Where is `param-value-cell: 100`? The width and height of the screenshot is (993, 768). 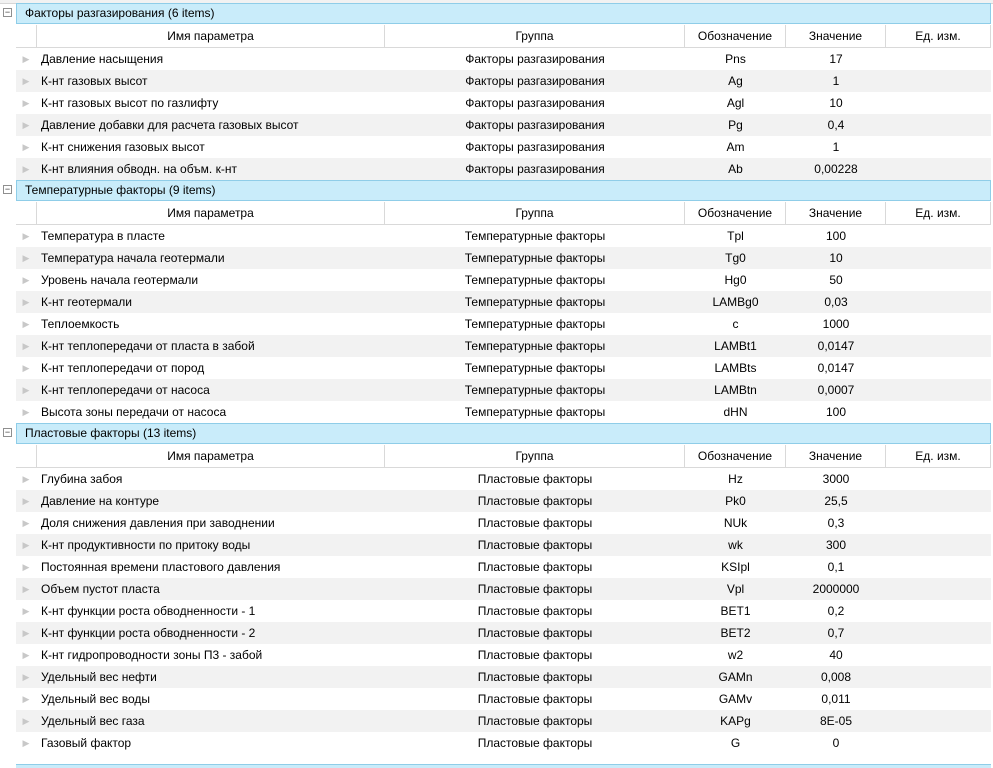 param-value-cell: 100 is located at coordinates (836, 412).